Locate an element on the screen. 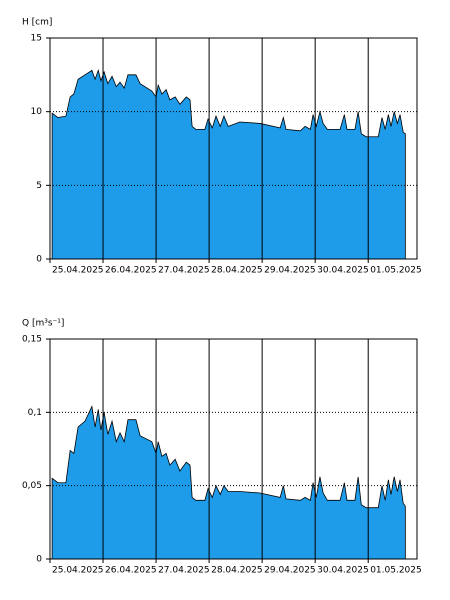 The image size is (450, 600). y-tick-label: 5 is located at coordinates (39, 186).